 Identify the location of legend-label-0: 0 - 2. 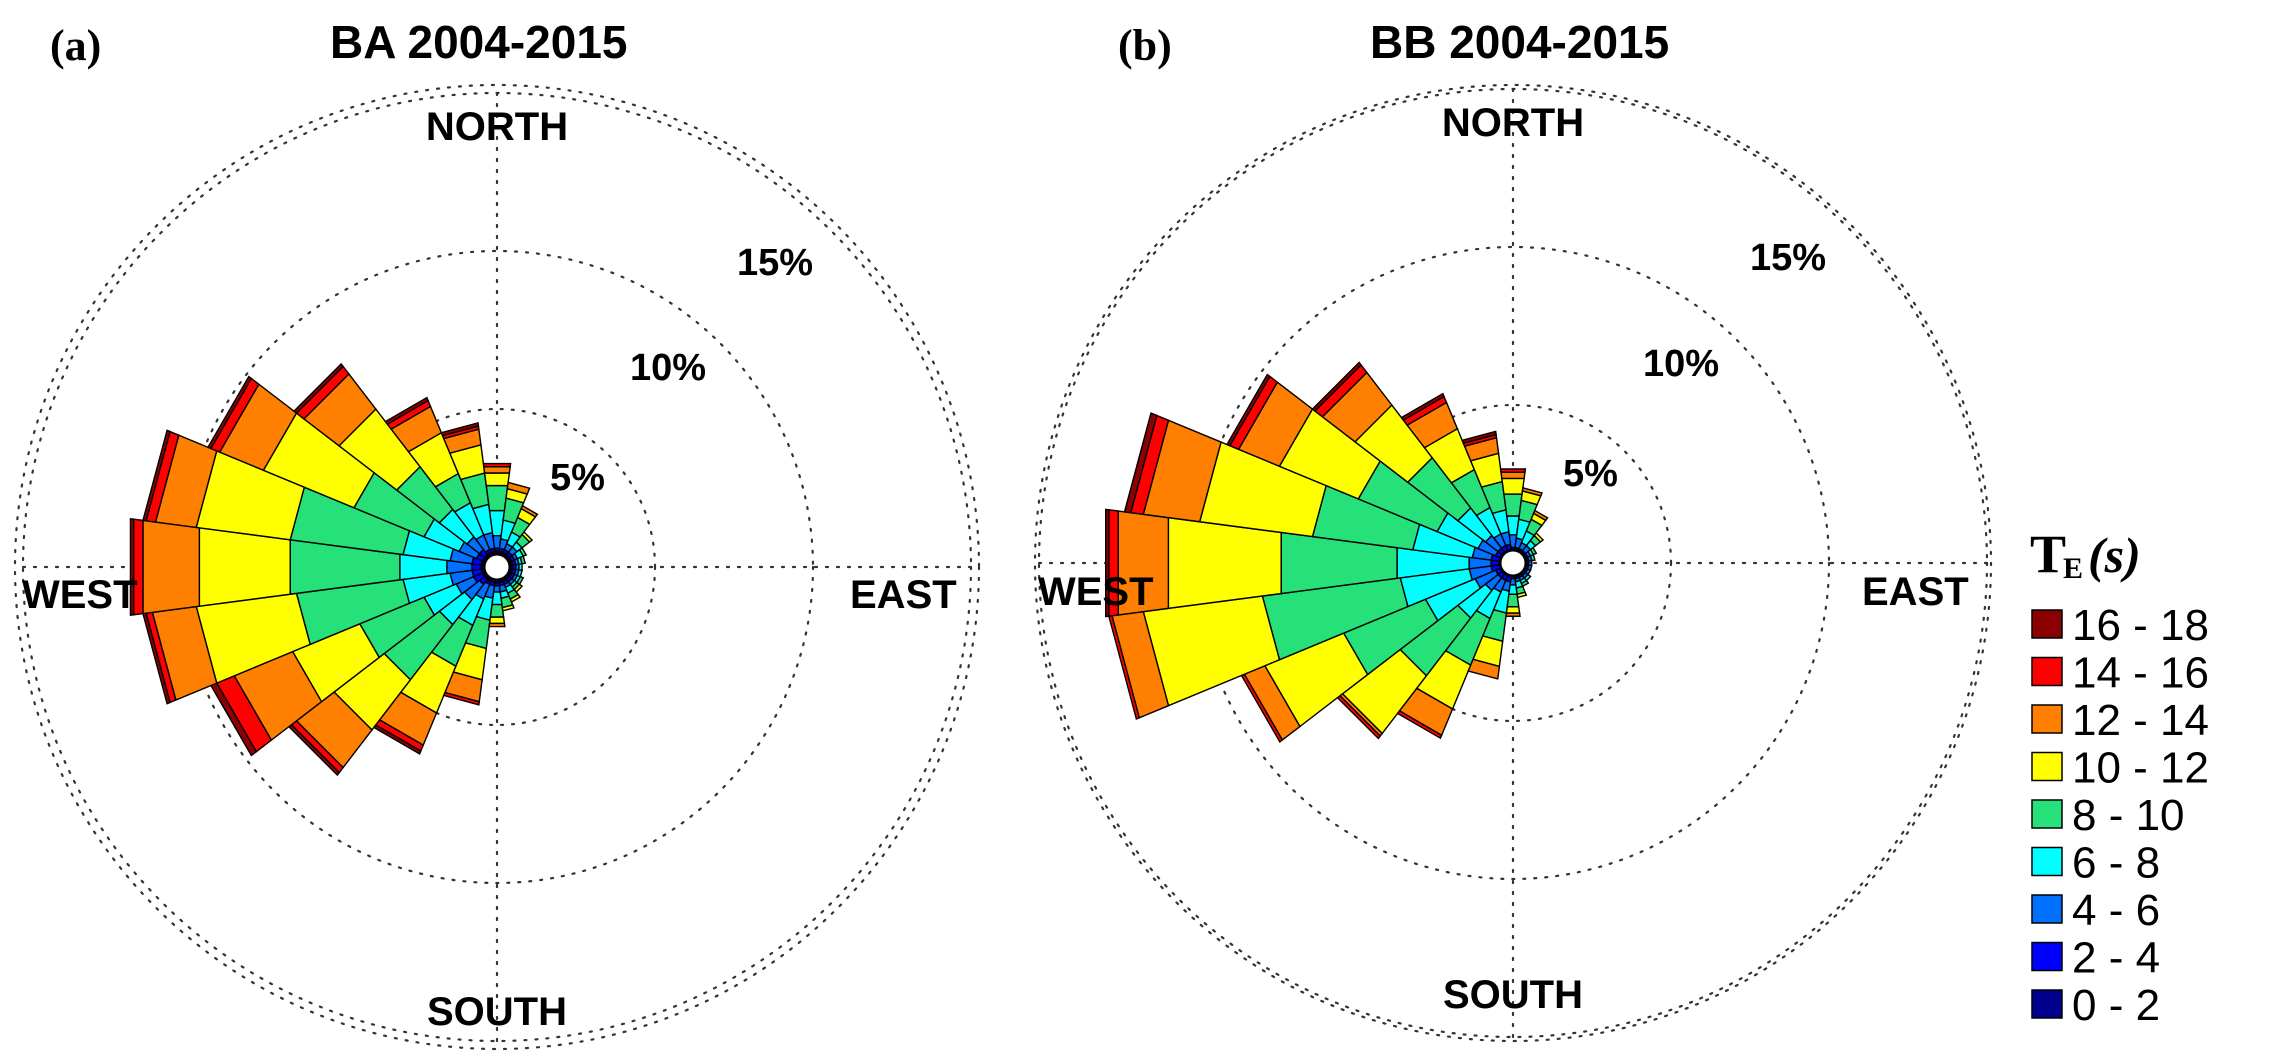
(2116, 1005).